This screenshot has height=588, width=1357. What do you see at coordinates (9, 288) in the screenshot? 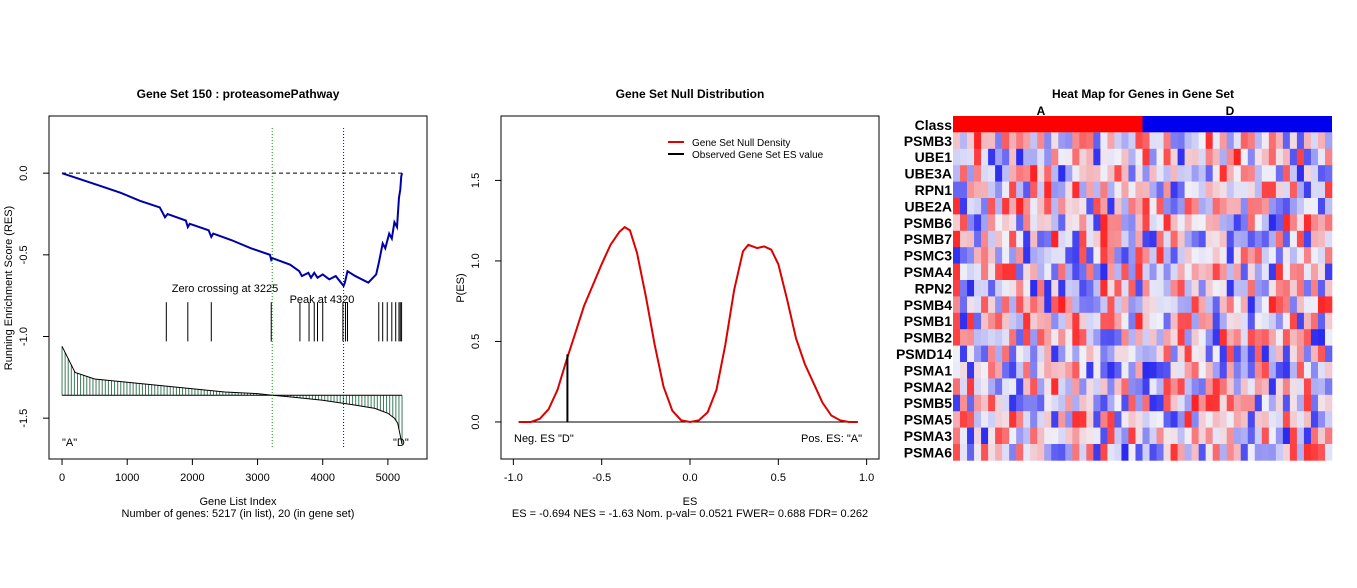
I see `enrichment-y-label: Running Enrichment Score (RES)` at bounding box center [9, 288].